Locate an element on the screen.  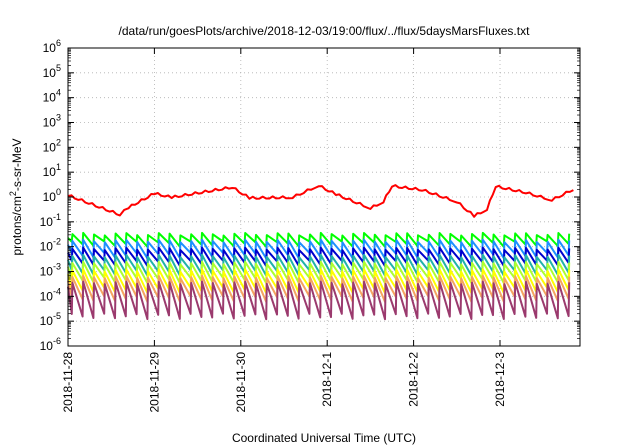
y-axis-label-rest: -s-sr-MeV is located at coordinates (17, 164).